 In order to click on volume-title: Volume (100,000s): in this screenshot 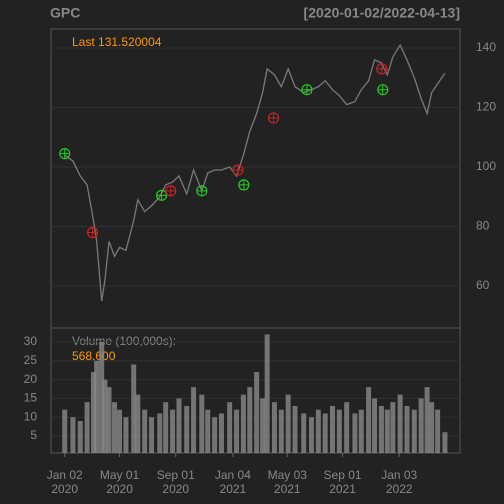, I will do `click(124, 341)`.